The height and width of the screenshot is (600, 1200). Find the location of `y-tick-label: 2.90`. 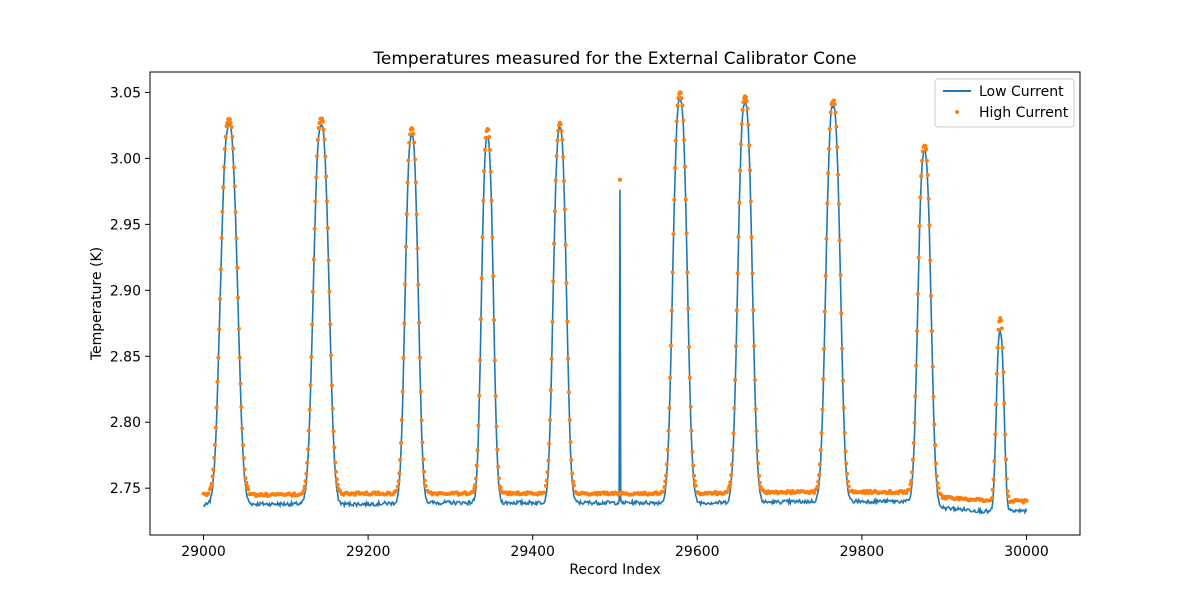

y-tick-label: 2.90 is located at coordinates (125, 291).